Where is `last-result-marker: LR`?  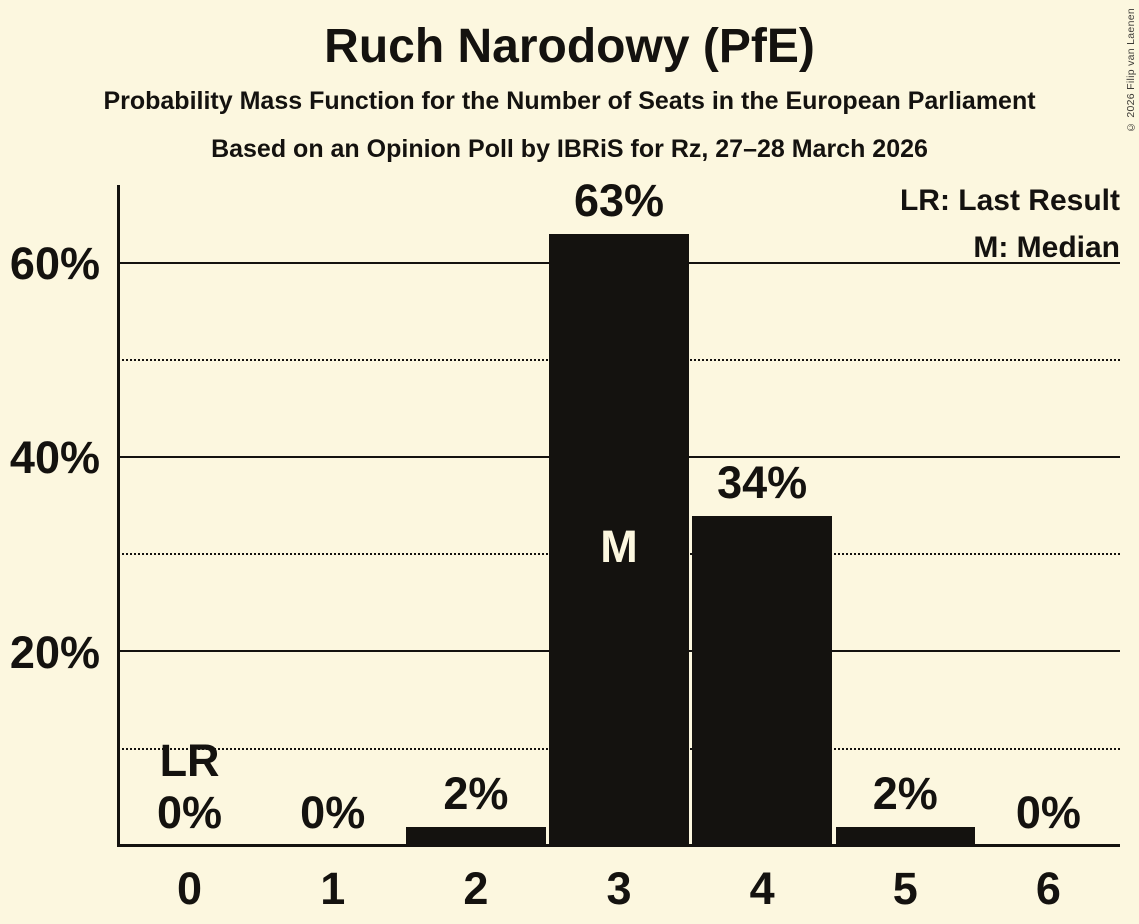
last-result-marker: LR is located at coordinates (189, 760).